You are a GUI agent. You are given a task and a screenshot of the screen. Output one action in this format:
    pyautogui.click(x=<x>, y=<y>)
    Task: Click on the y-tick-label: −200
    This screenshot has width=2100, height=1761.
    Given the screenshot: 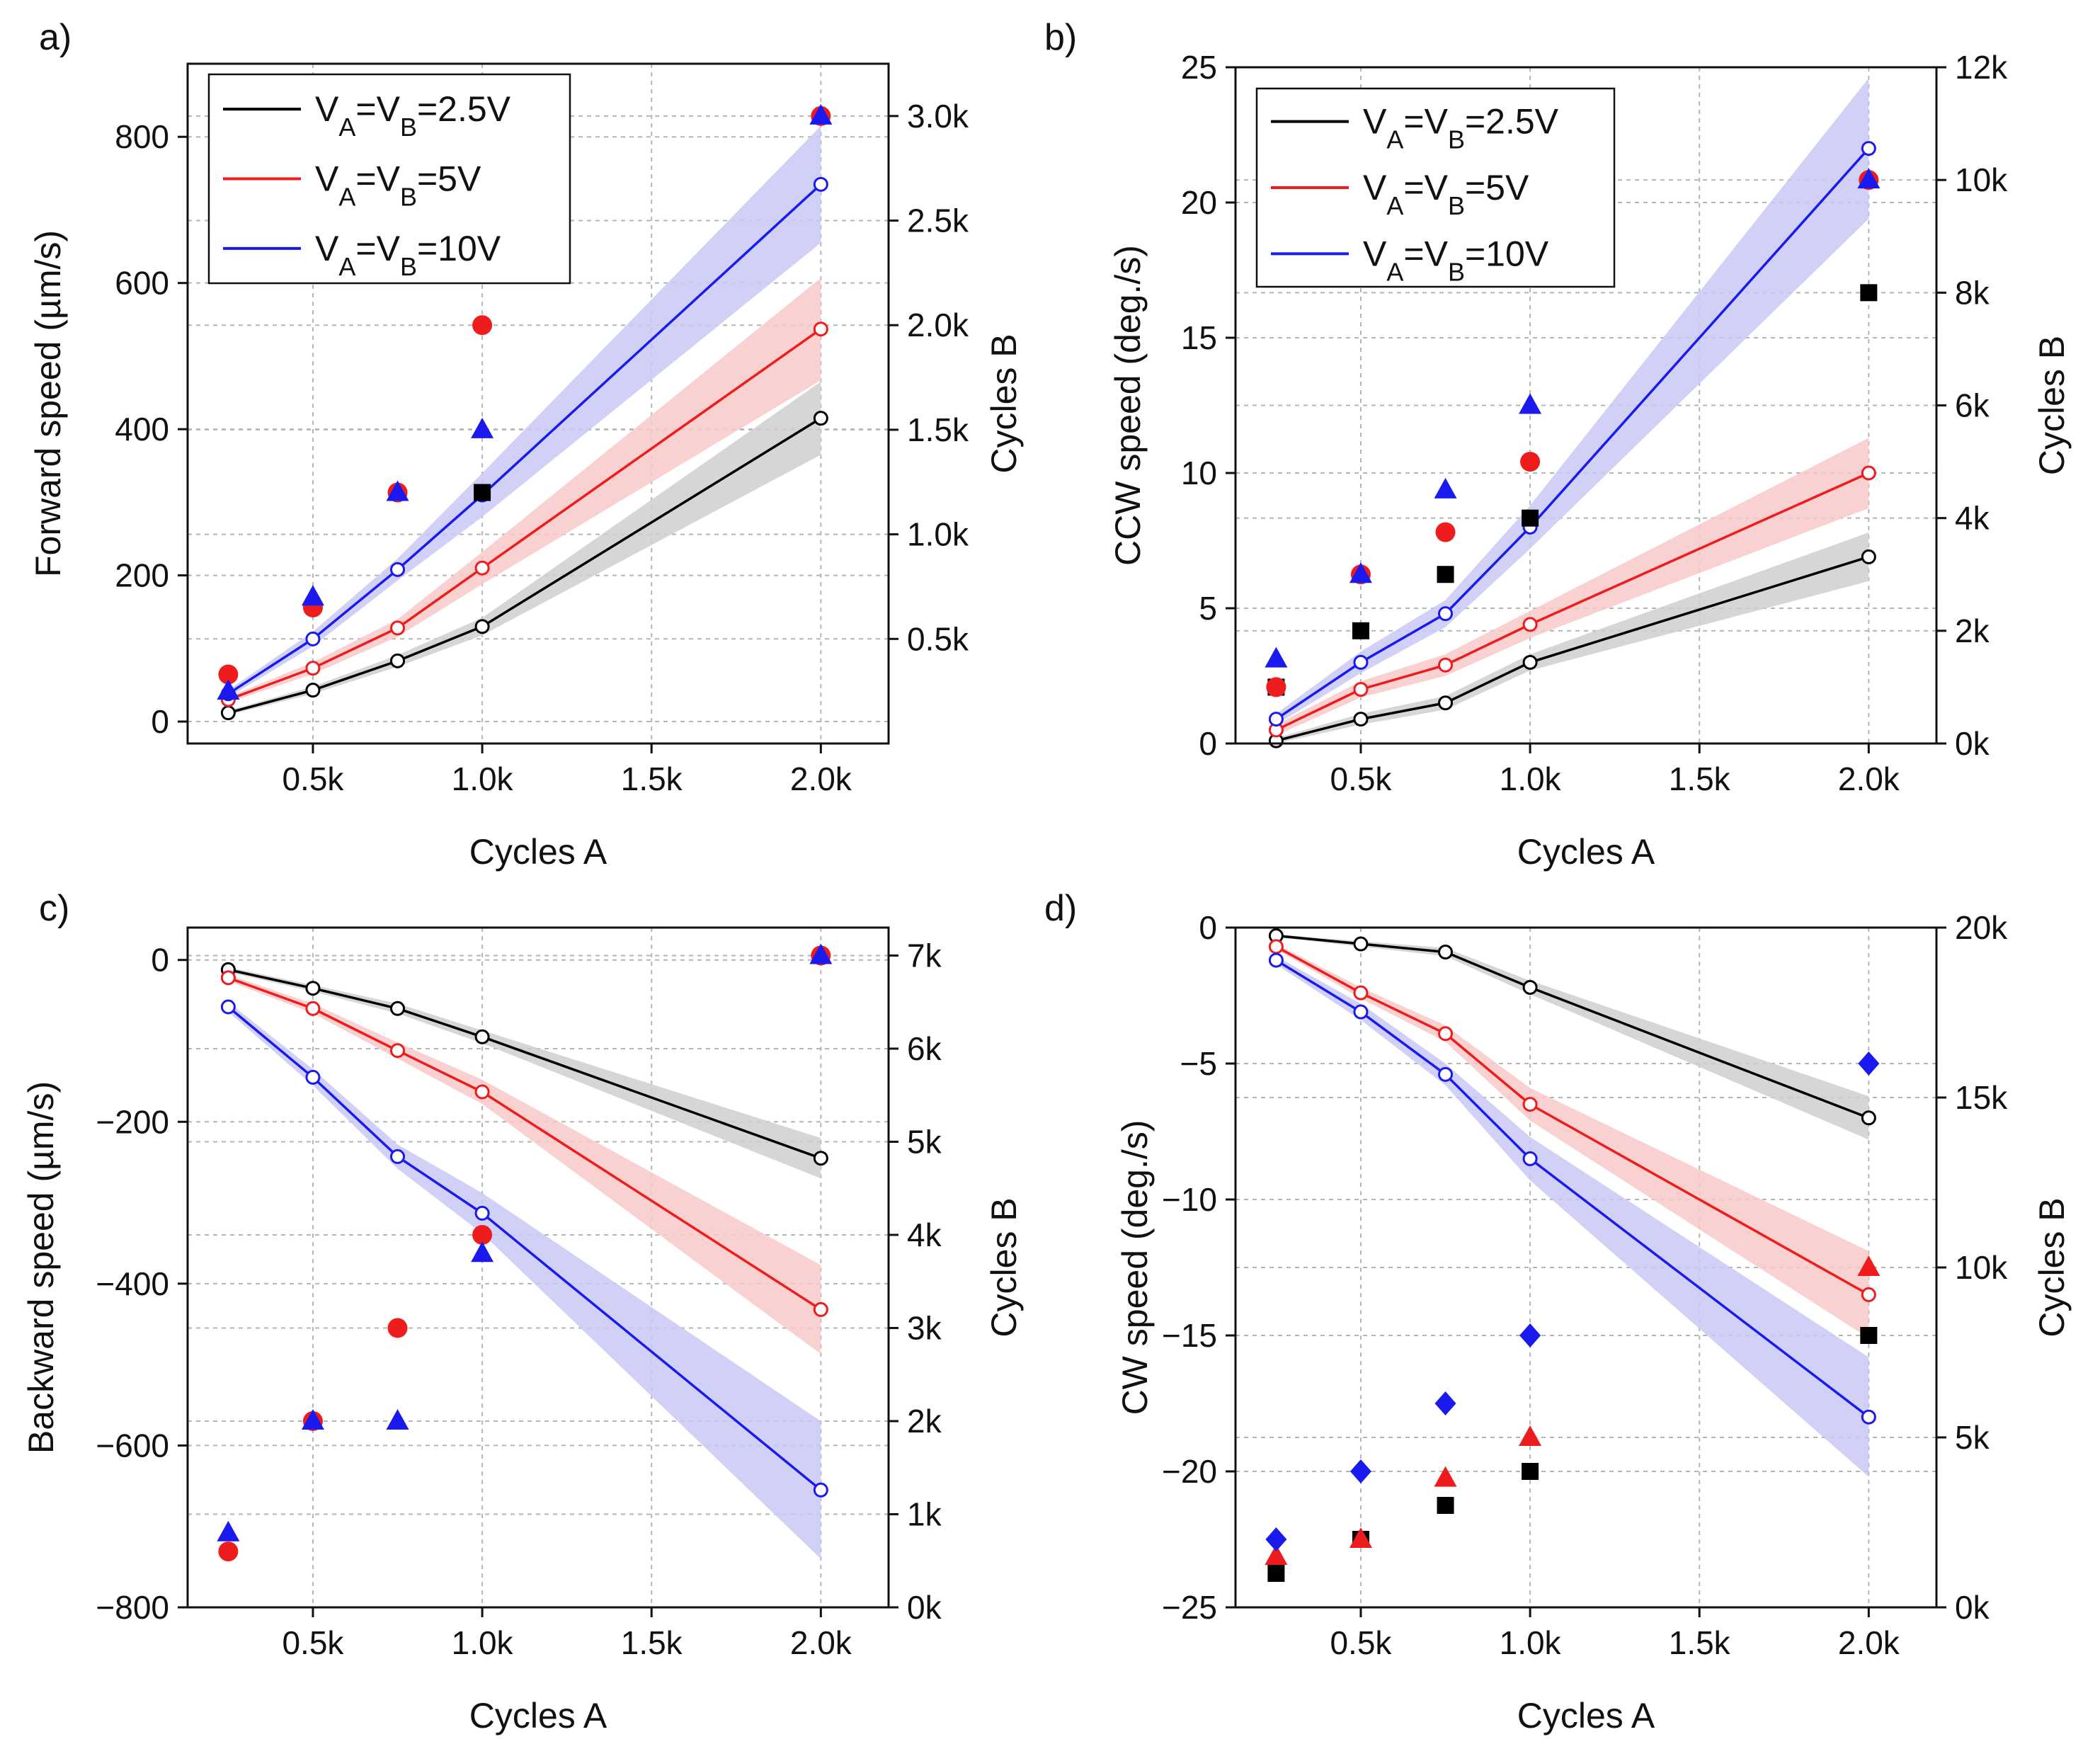 What is the action you would take?
    pyautogui.click(x=132, y=1121)
    